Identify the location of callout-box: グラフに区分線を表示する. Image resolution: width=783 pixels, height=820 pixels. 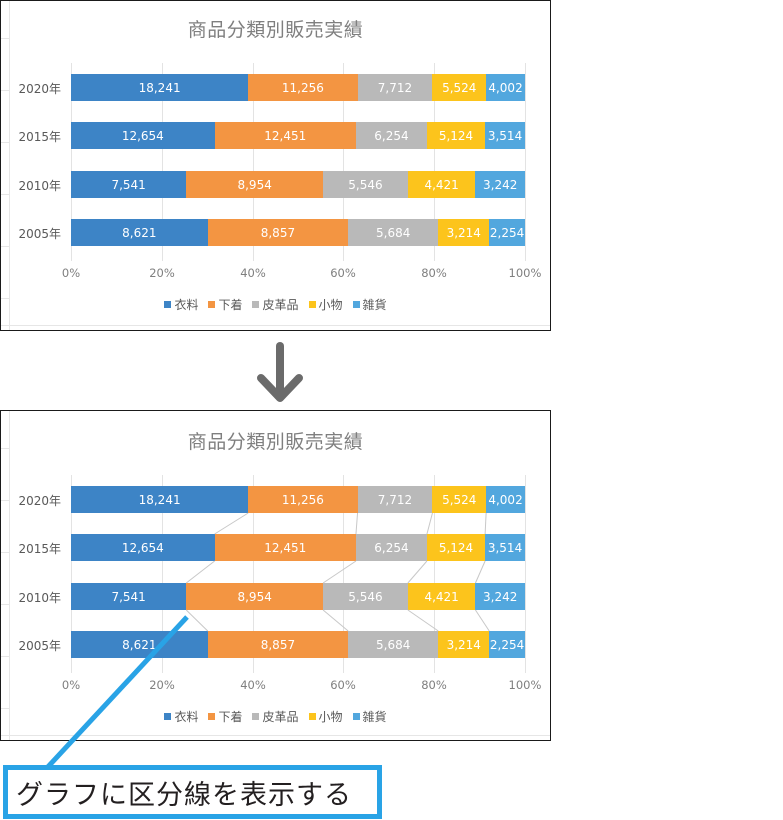
(192, 792).